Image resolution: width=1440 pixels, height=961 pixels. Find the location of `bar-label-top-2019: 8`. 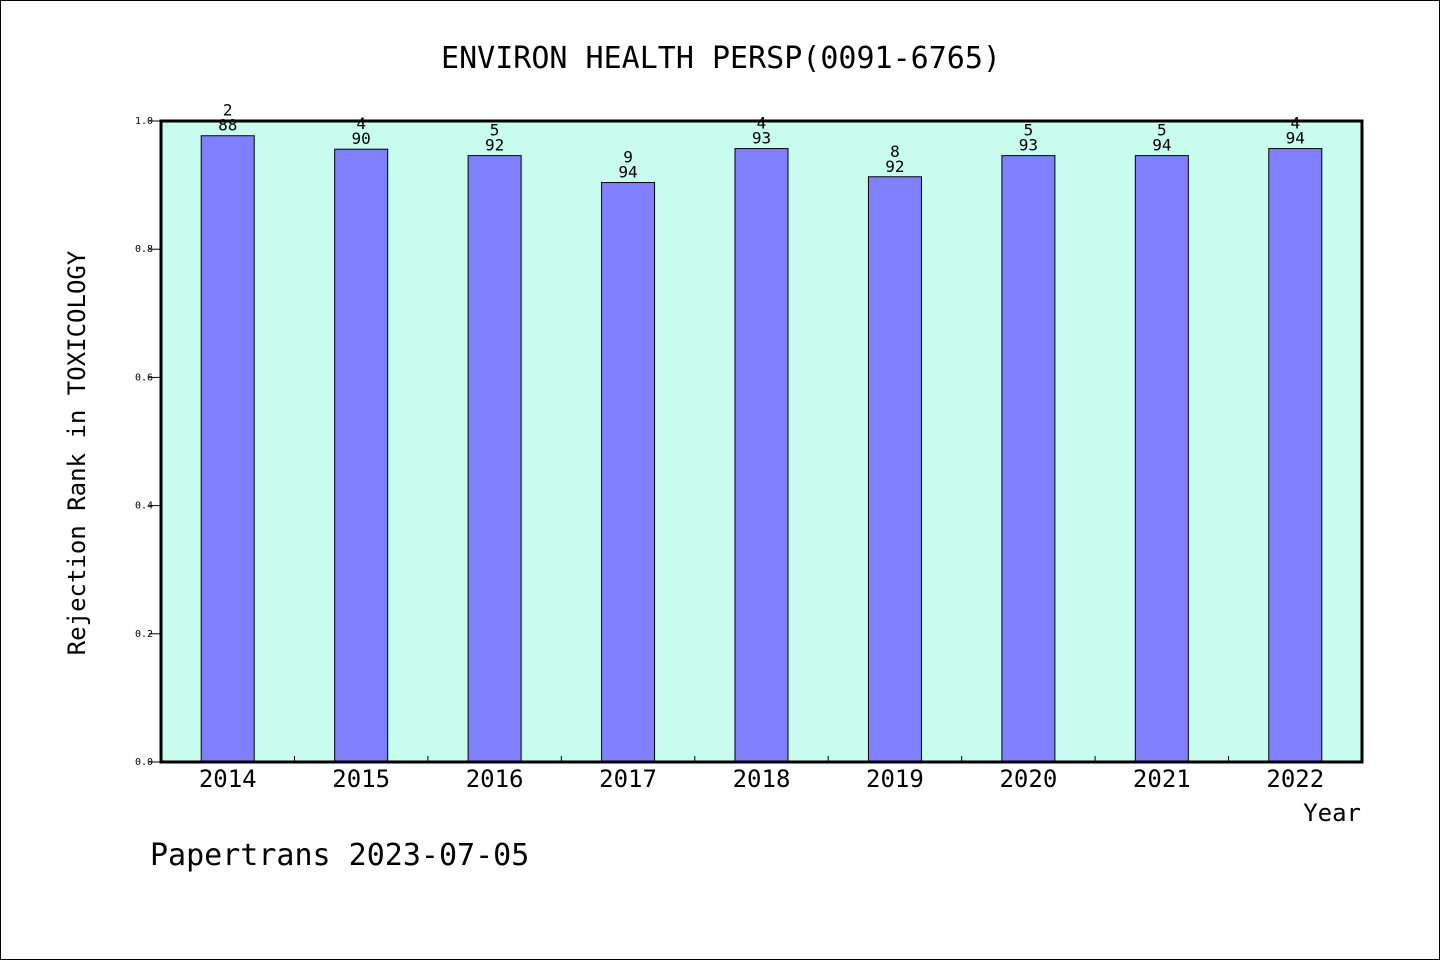

bar-label-top-2019: 8 is located at coordinates (895, 151).